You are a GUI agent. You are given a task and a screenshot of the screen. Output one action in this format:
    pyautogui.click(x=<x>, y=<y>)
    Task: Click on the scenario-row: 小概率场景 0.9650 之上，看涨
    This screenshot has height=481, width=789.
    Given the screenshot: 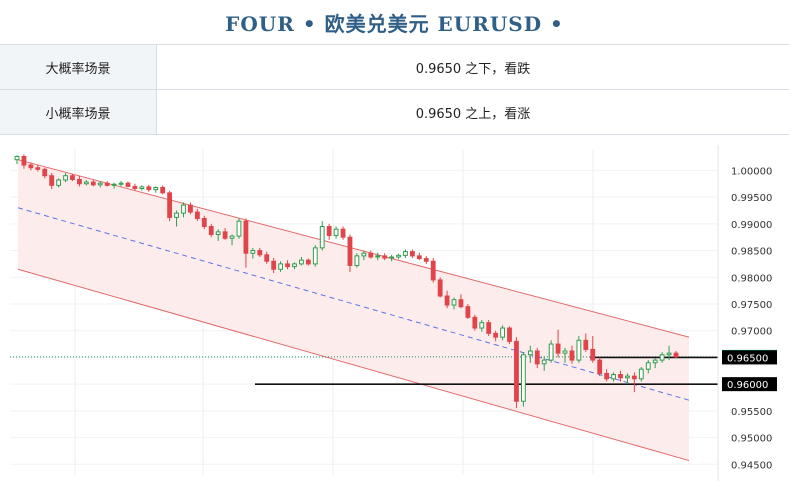 What is the action you would take?
    pyautogui.click(x=394, y=112)
    